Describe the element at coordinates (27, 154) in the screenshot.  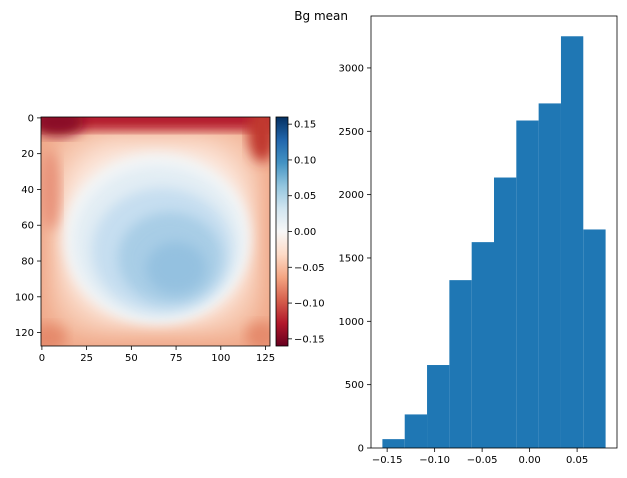
I see `heatmap-ytick-label: 20` at that location.